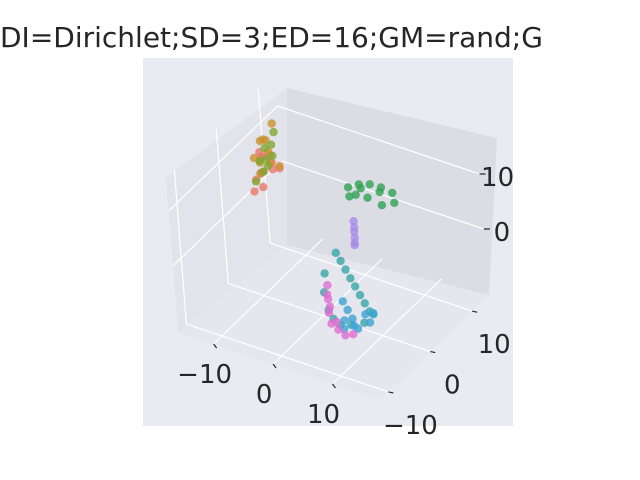 This screenshot has width=640, height=480. What do you see at coordinates (204, 375) in the screenshot?
I see `x-tick-label: −10` at bounding box center [204, 375].